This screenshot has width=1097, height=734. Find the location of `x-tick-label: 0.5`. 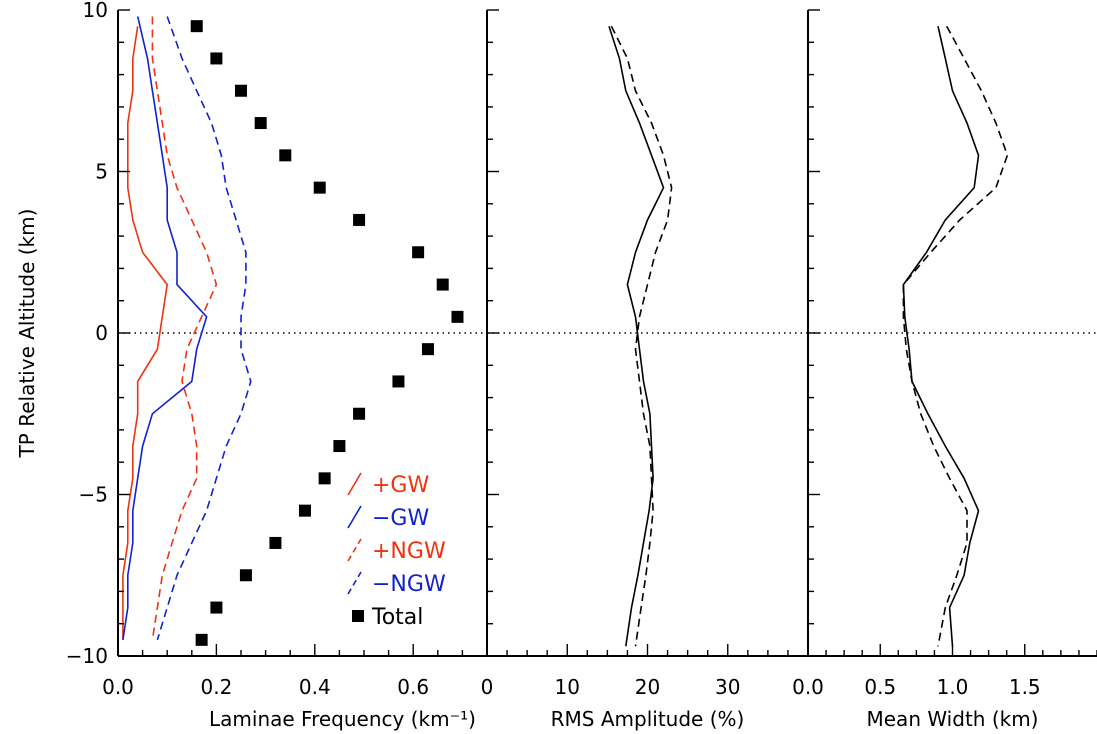

x-tick-label: 0.5 is located at coordinates (880, 687).